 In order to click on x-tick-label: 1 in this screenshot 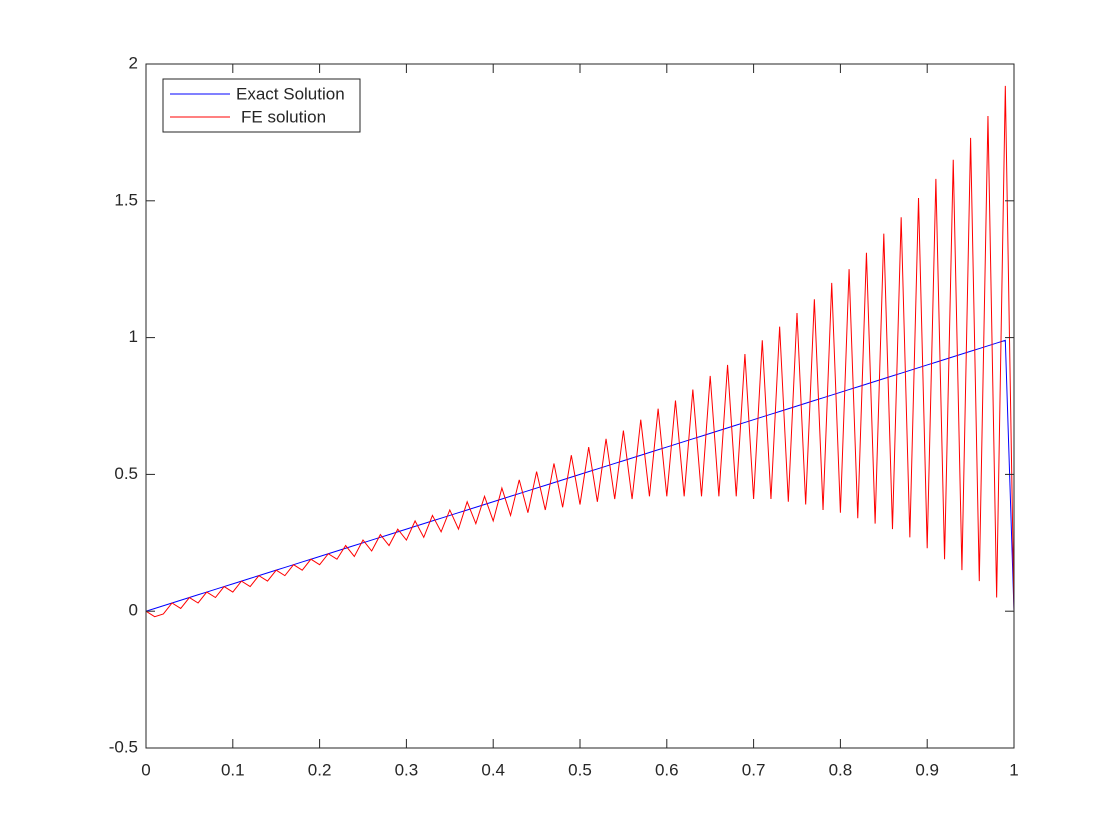, I will do `click(1013, 769)`.